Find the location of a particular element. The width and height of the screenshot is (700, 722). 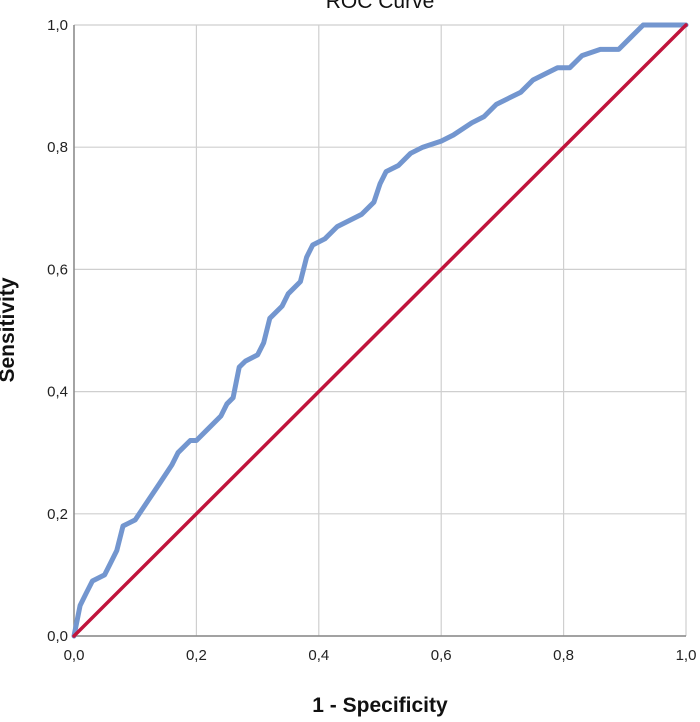

x-tick-label: 1,0 is located at coordinates (686, 655).